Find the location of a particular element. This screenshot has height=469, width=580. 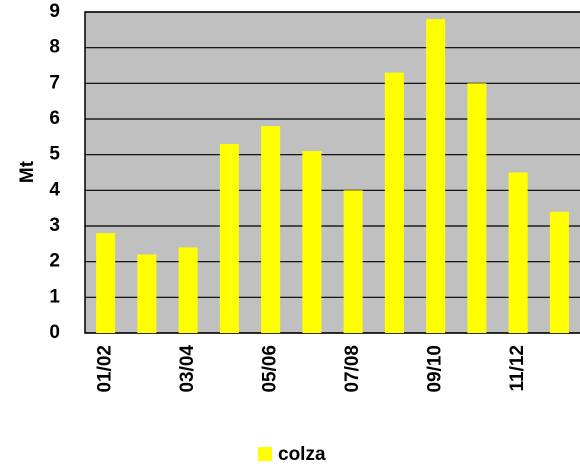

y-tick-label: 3 is located at coordinates (54, 225).